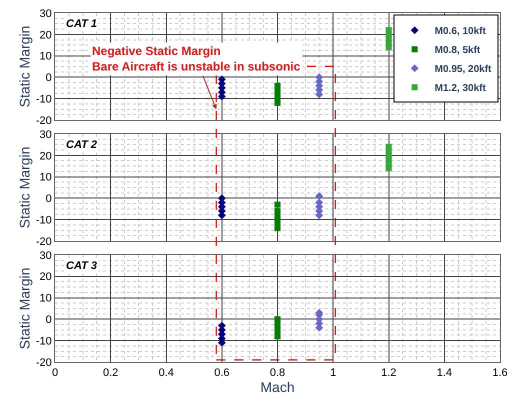 This screenshot has width=516, height=404. What do you see at coordinates (196, 59) in the screenshot?
I see `annotation: Negative Static Margin Bare Aircraft is unstable in subsonic` at bounding box center [196, 59].